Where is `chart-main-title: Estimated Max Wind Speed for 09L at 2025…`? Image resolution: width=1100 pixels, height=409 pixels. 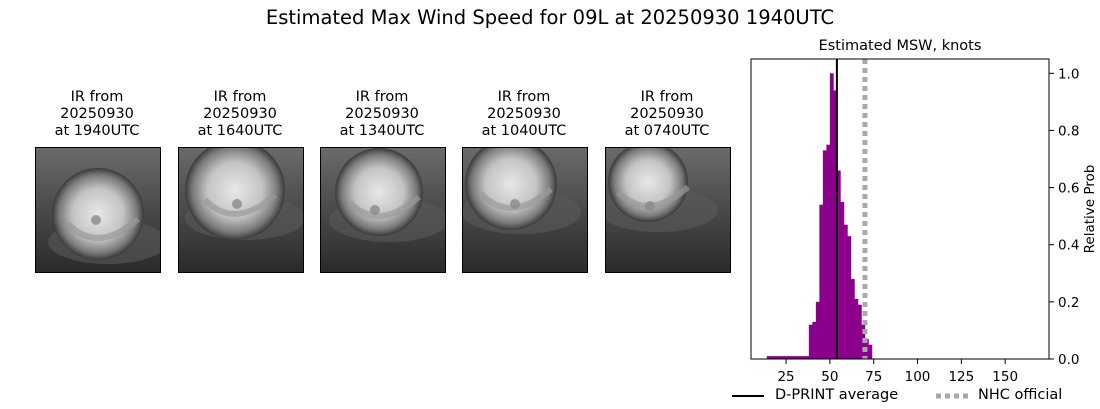 chart-main-title: Estimated Max Wind Speed for 09L at 2025… is located at coordinates (550, 17).